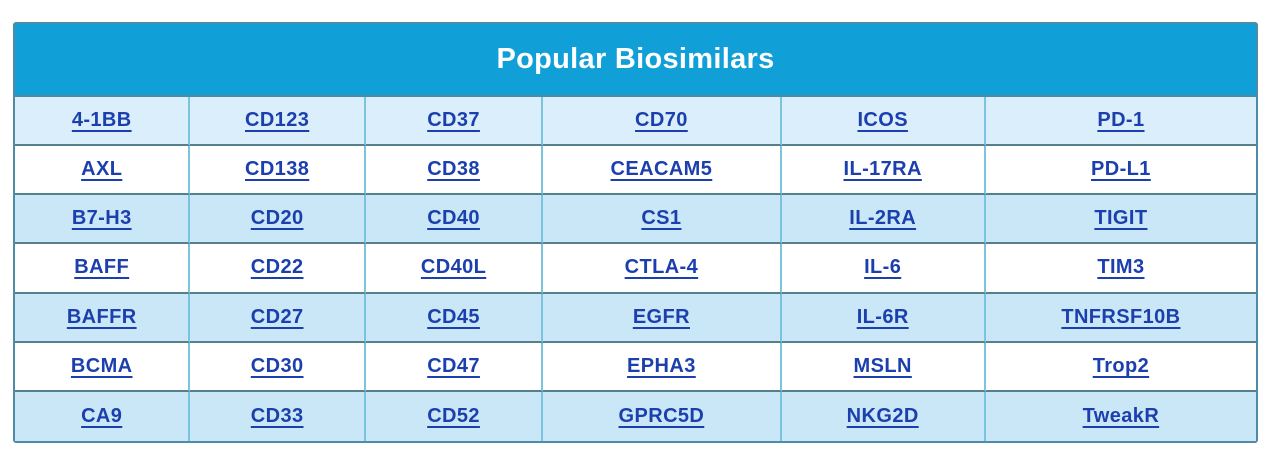 The image size is (1276, 464). I want to click on table-cell: EGFR, so click(662, 318).